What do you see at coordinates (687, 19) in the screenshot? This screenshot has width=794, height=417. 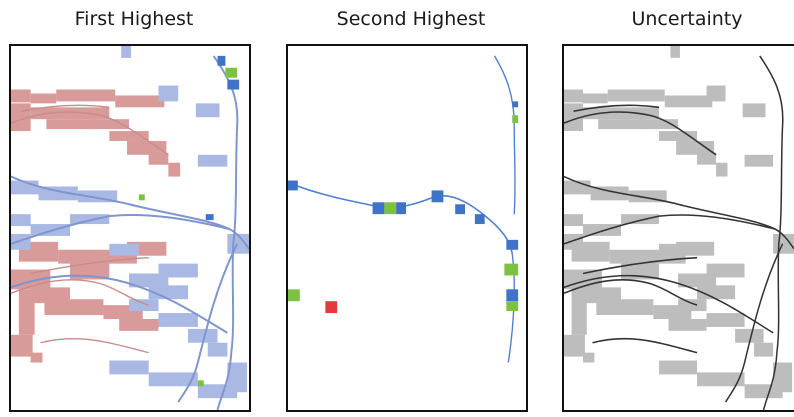 I see `panel-title-uncertainty: Uncertainty` at bounding box center [687, 19].